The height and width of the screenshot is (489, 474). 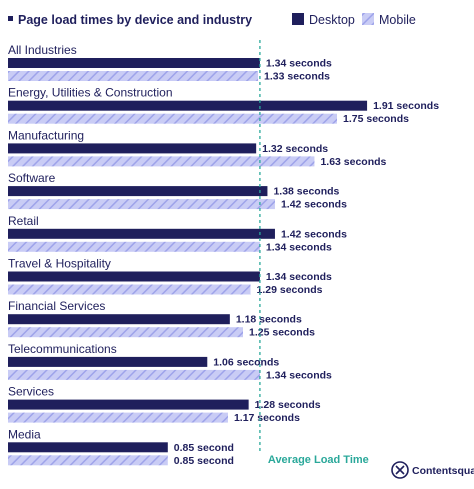 I want to click on brand-logo: Contentsquare, so click(x=432, y=470).